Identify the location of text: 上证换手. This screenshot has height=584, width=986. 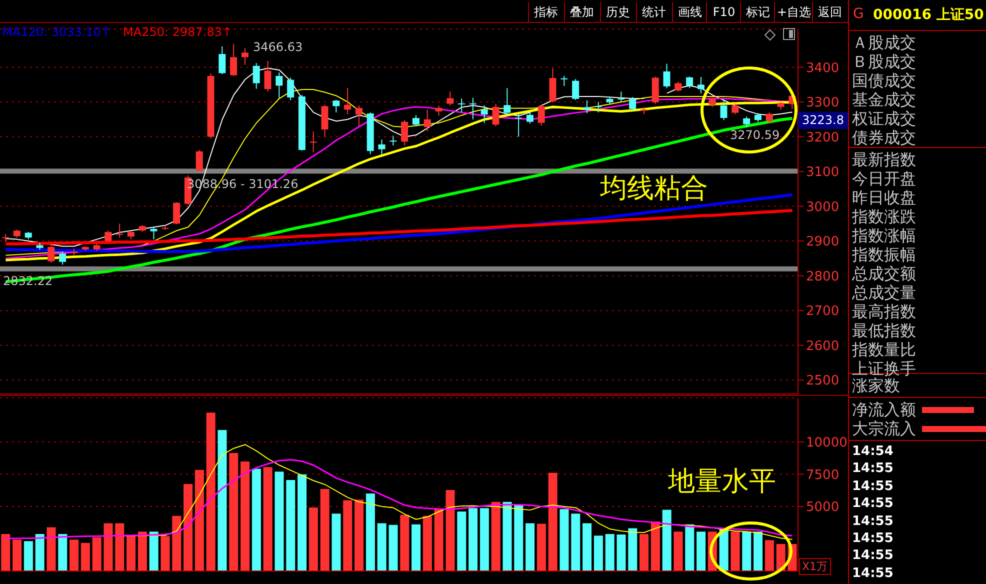
(884, 368).